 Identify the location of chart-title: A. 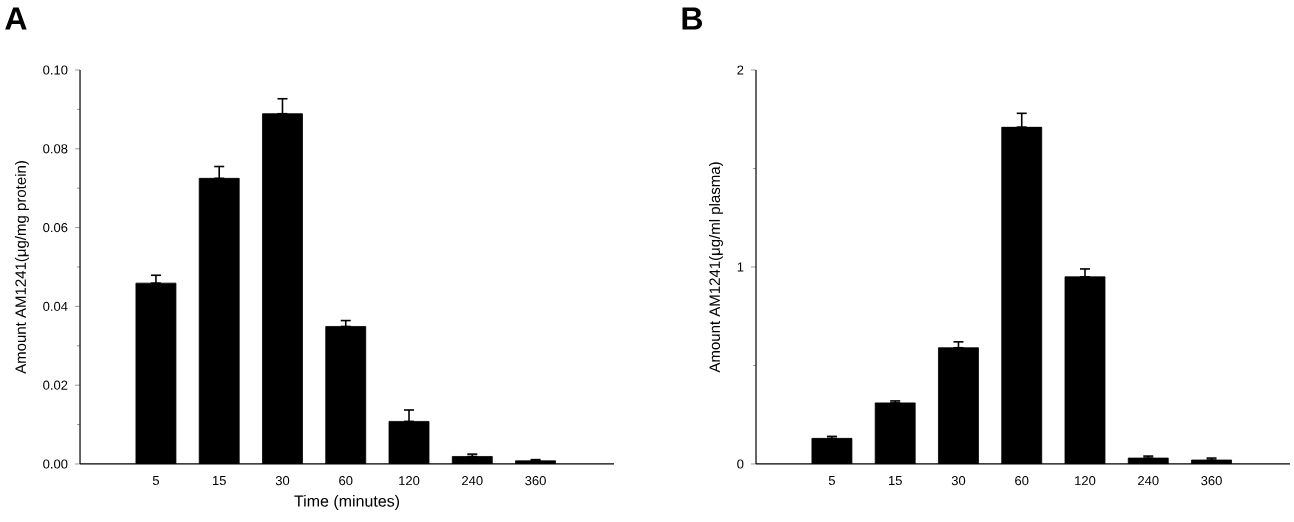
(16, 18).